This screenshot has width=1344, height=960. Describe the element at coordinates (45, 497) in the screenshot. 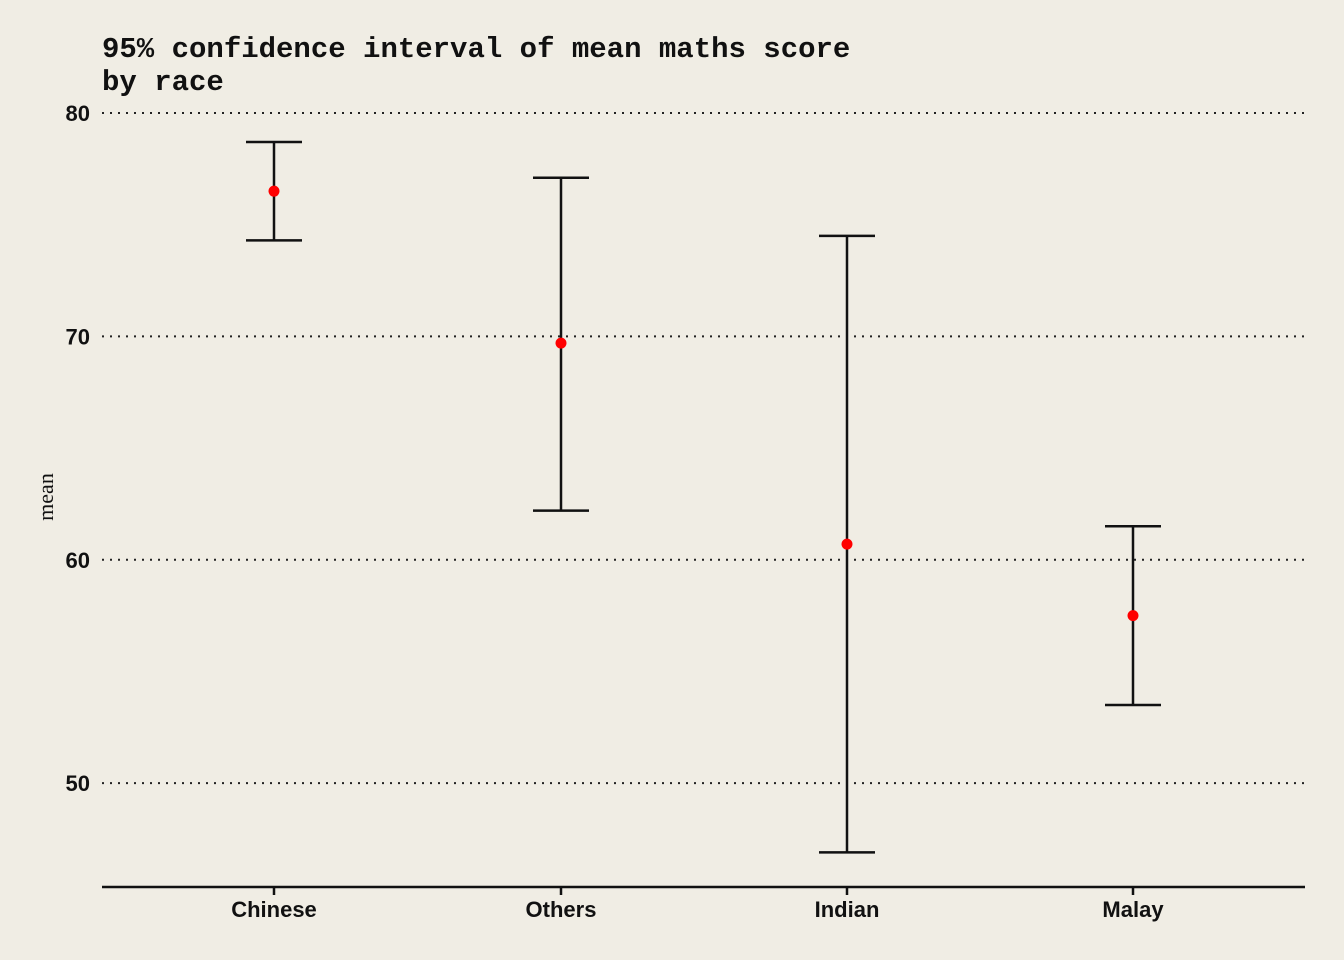

I see `y-axis-label: mean` at that location.